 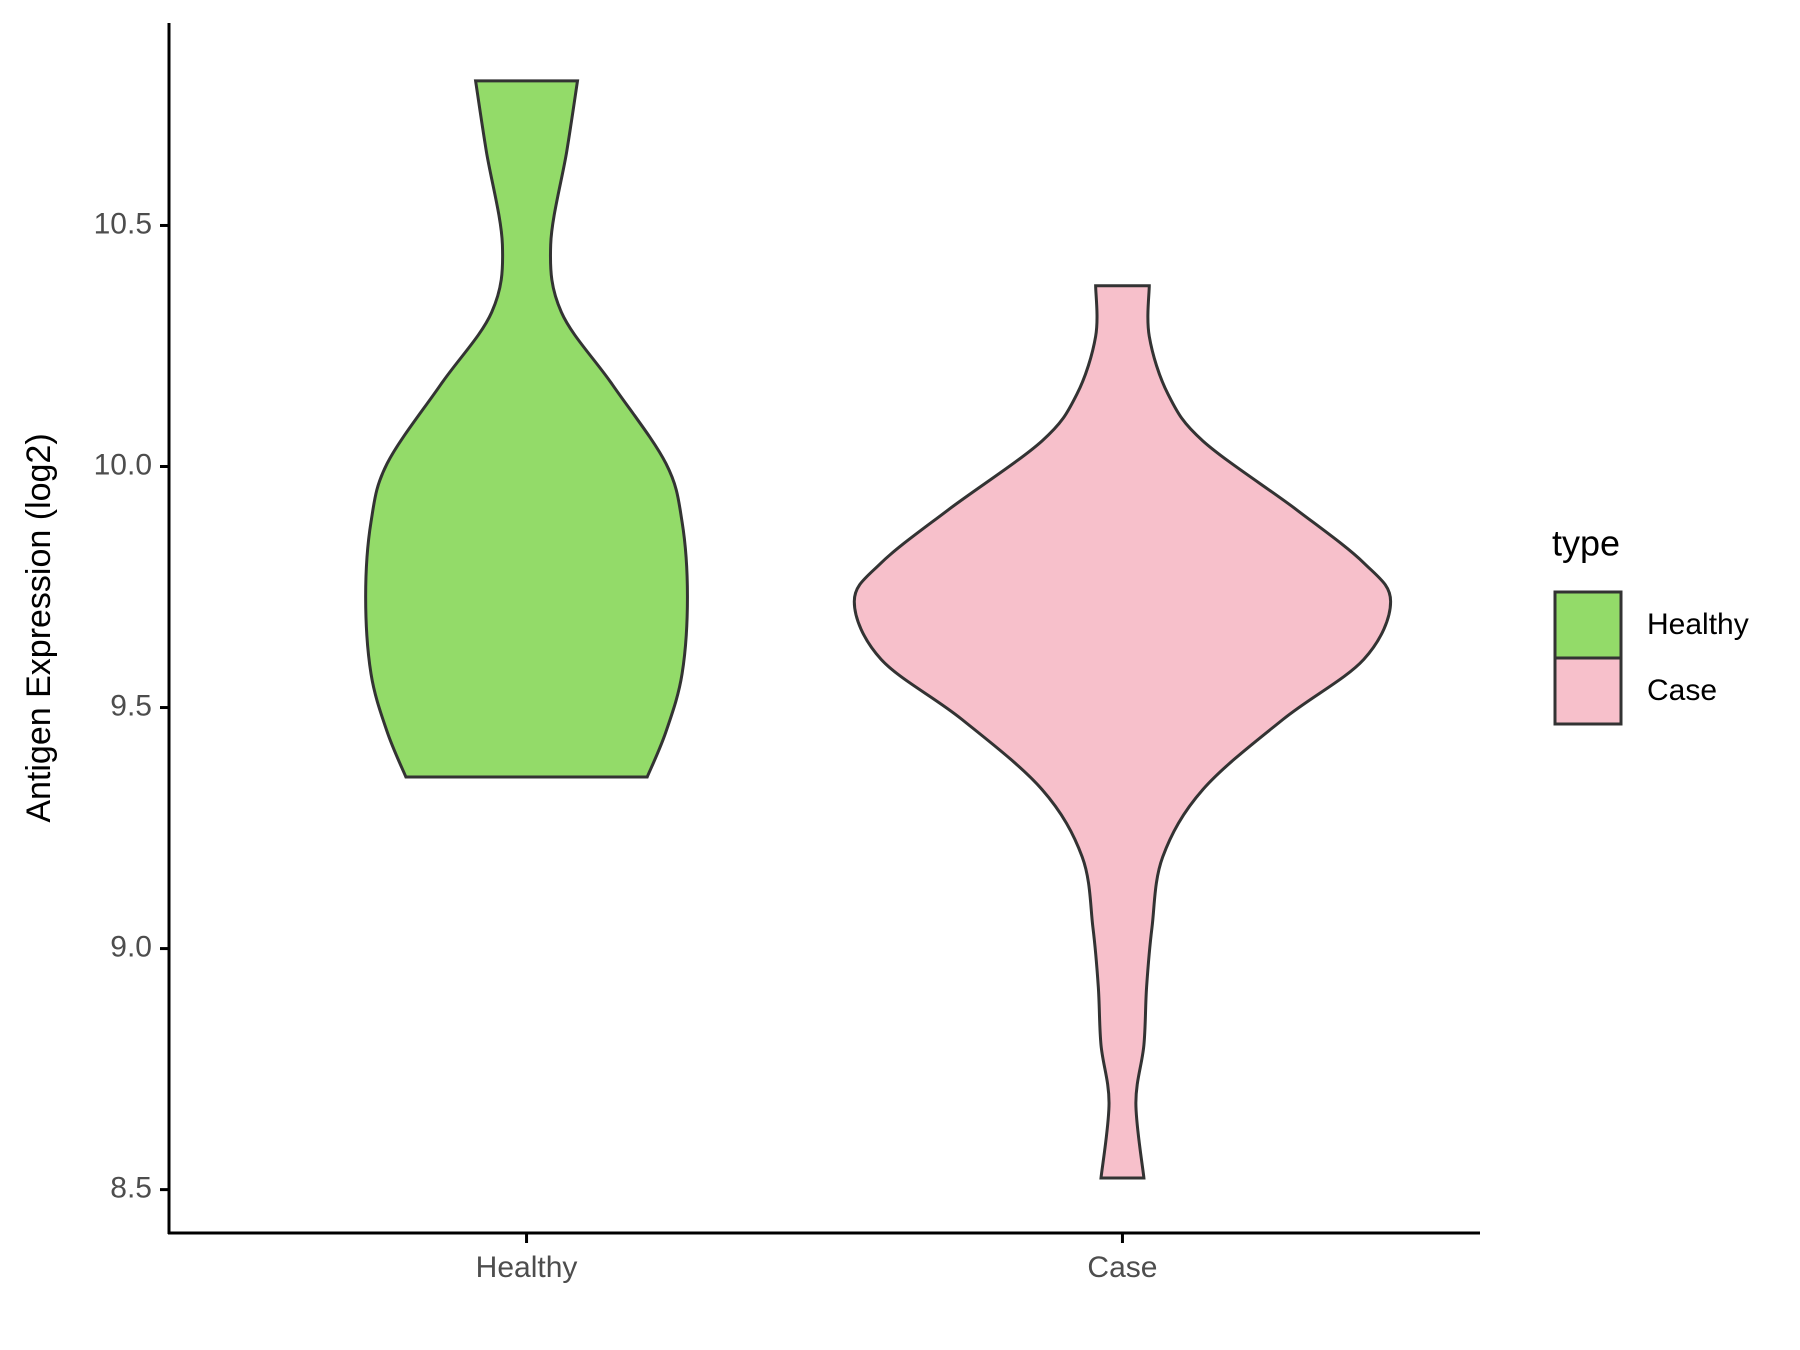 I want to click on legend-title: type, so click(x=1586, y=543).